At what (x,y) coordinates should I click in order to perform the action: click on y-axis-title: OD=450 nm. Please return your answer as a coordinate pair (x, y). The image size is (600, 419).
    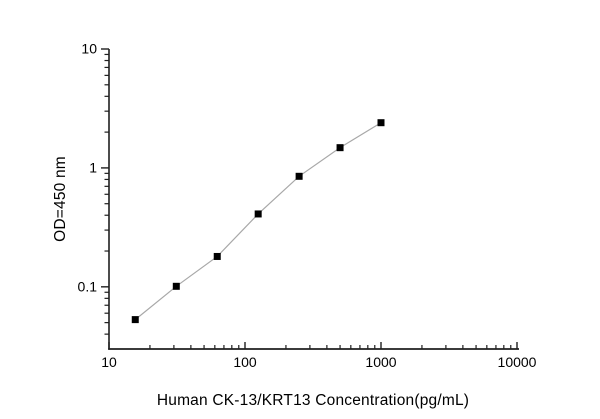
    Looking at the image, I should click on (60, 199).